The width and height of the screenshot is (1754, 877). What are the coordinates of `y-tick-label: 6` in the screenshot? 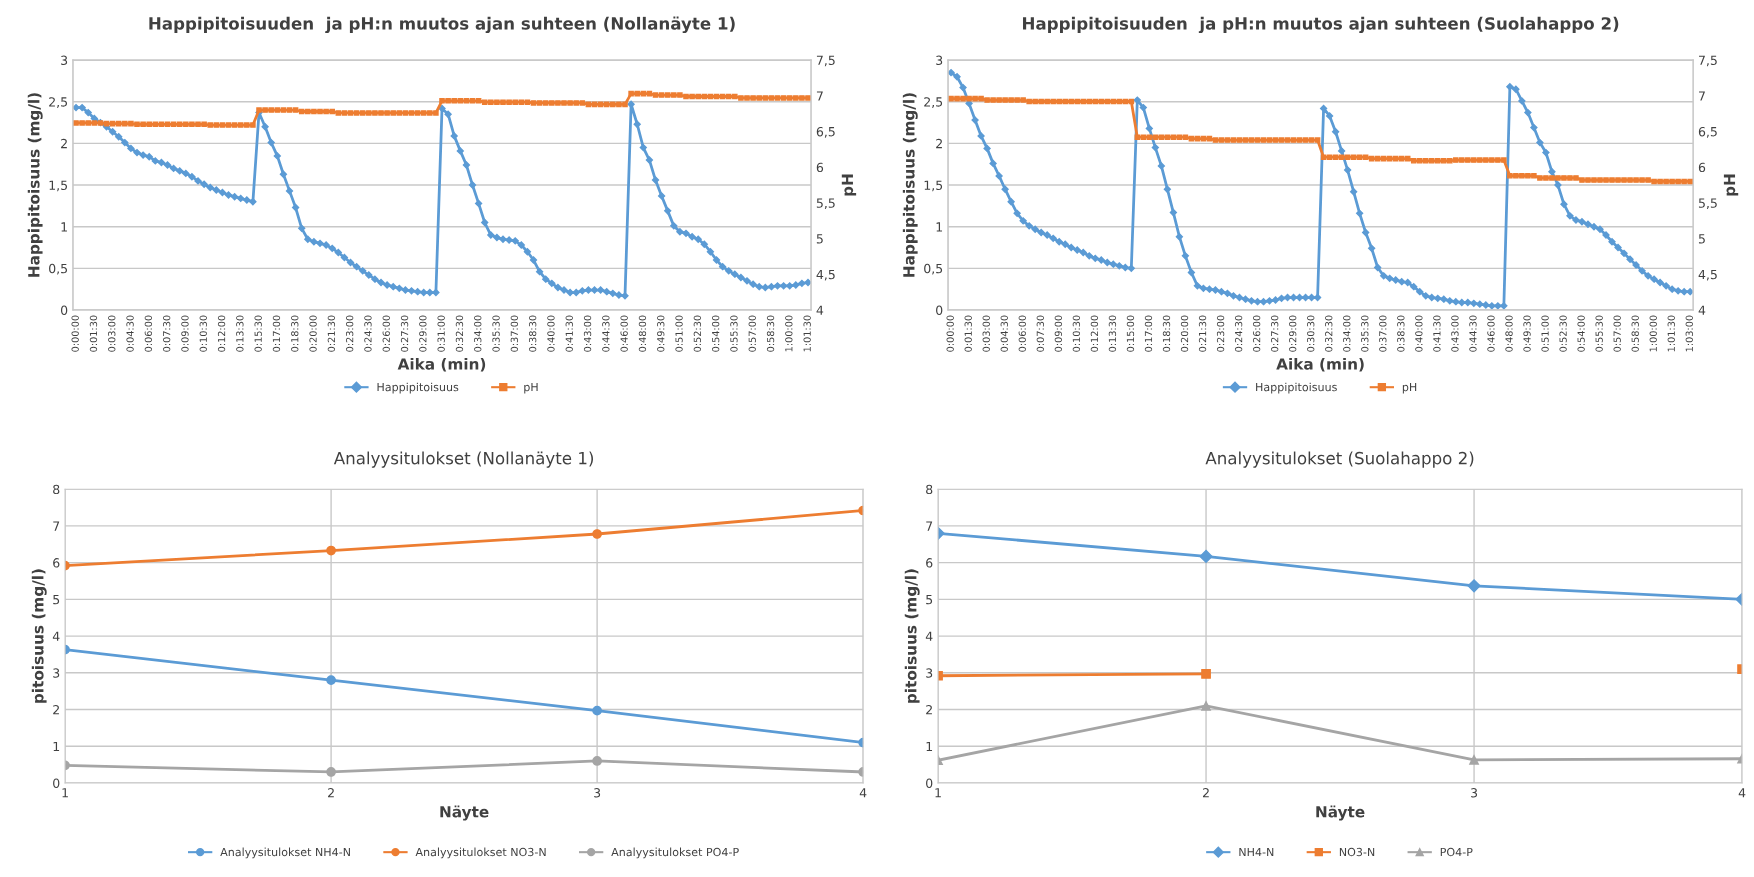 It's located at (929, 563).